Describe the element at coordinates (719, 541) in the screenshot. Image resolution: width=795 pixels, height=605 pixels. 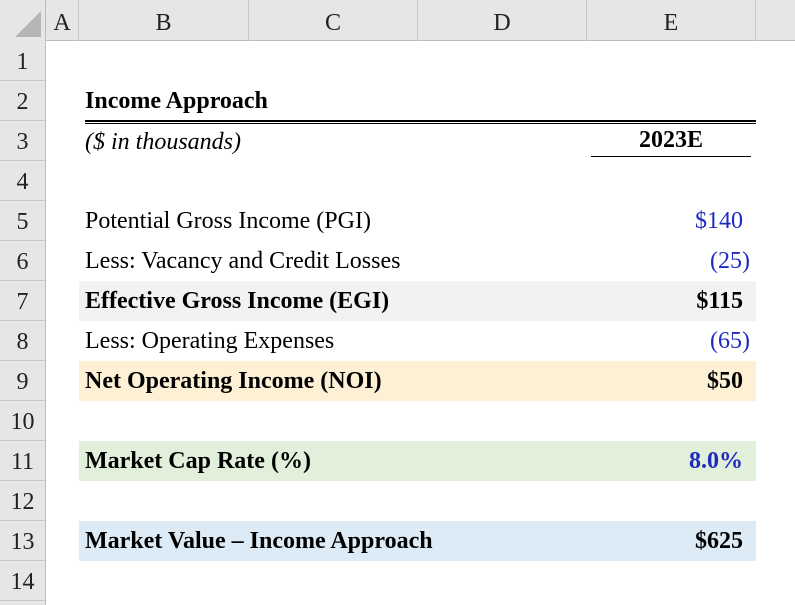
I see `market-value-value: $625` at that location.